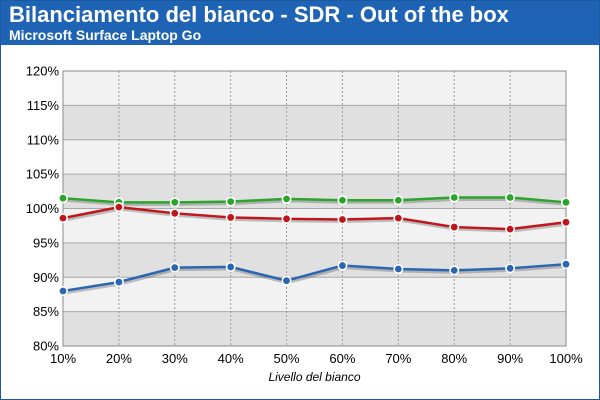 This screenshot has height=400, width=600. Describe the element at coordinates (46, 242) in the screenshot. I see `y-tick-label: 95%` at that location.